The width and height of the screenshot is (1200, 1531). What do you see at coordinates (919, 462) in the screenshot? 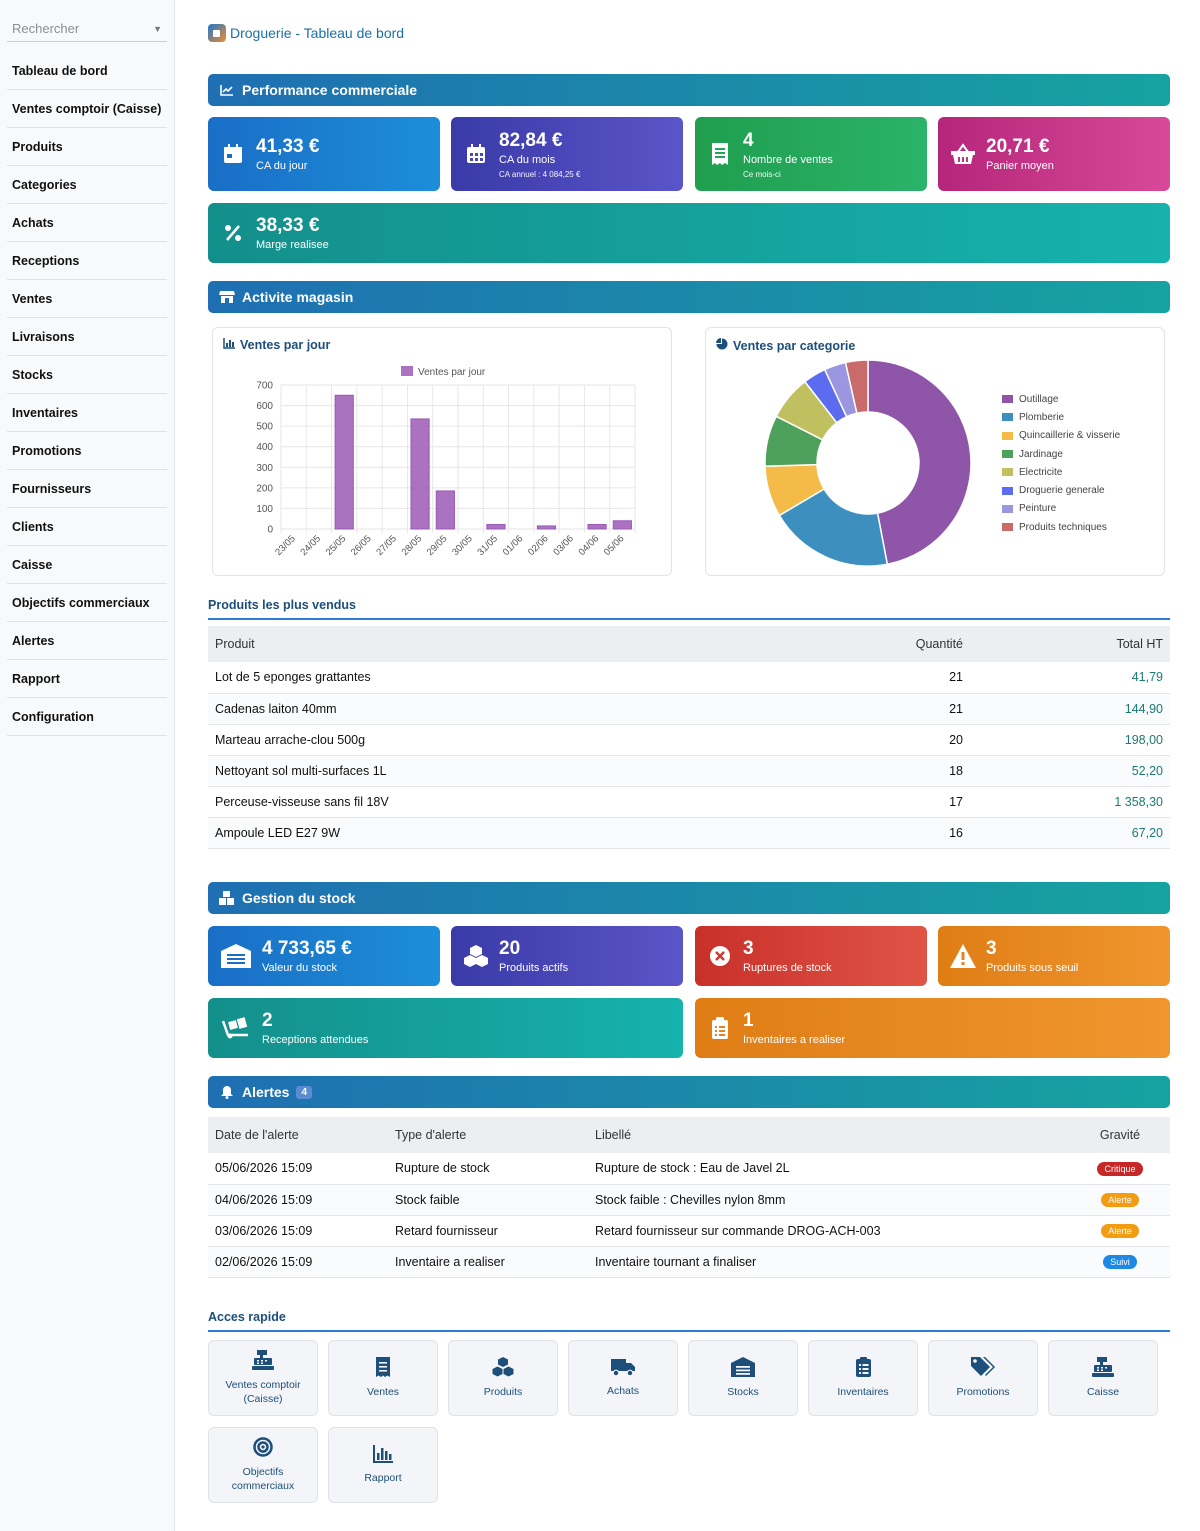
I see `pie-slice` at bounding box center [919, 462].